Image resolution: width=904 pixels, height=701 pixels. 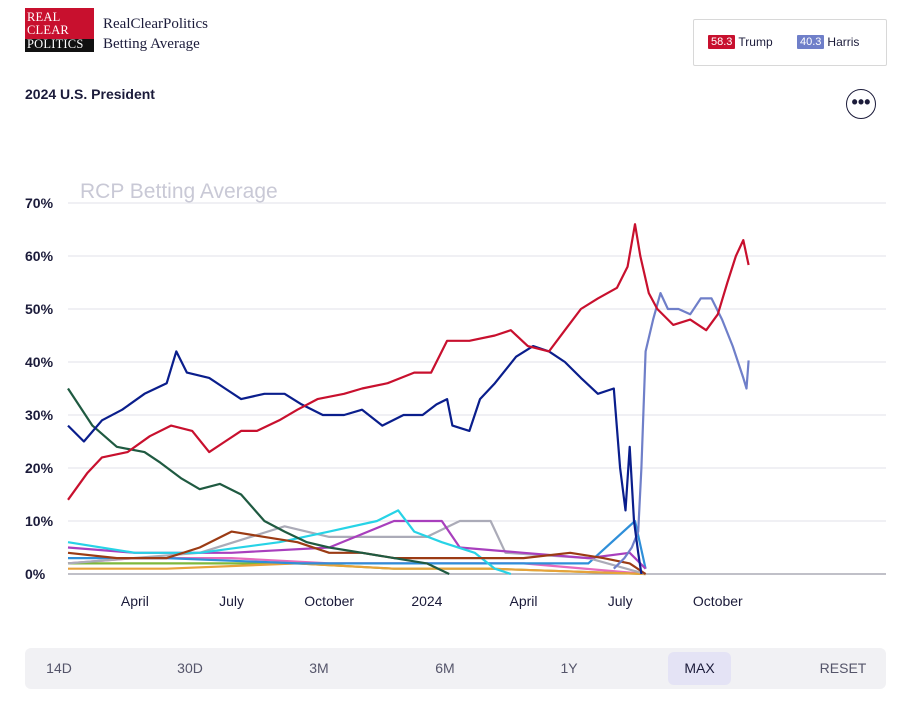 I want to click on logo-line-1: REAL, so click(x=44, y=17).